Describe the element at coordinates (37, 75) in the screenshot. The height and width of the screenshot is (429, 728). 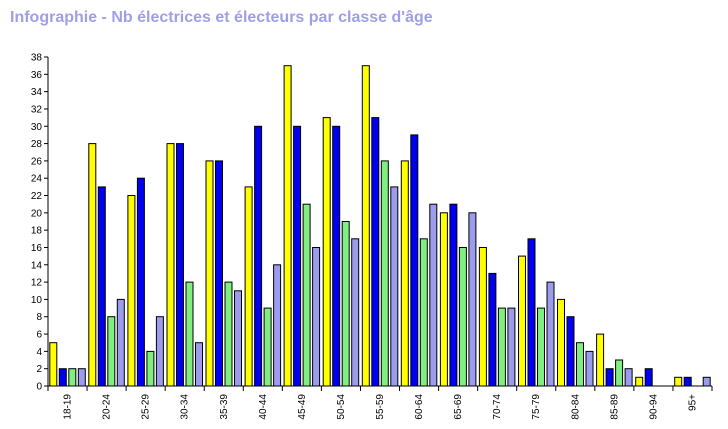
I see `y-tick-label: 36` at that location.